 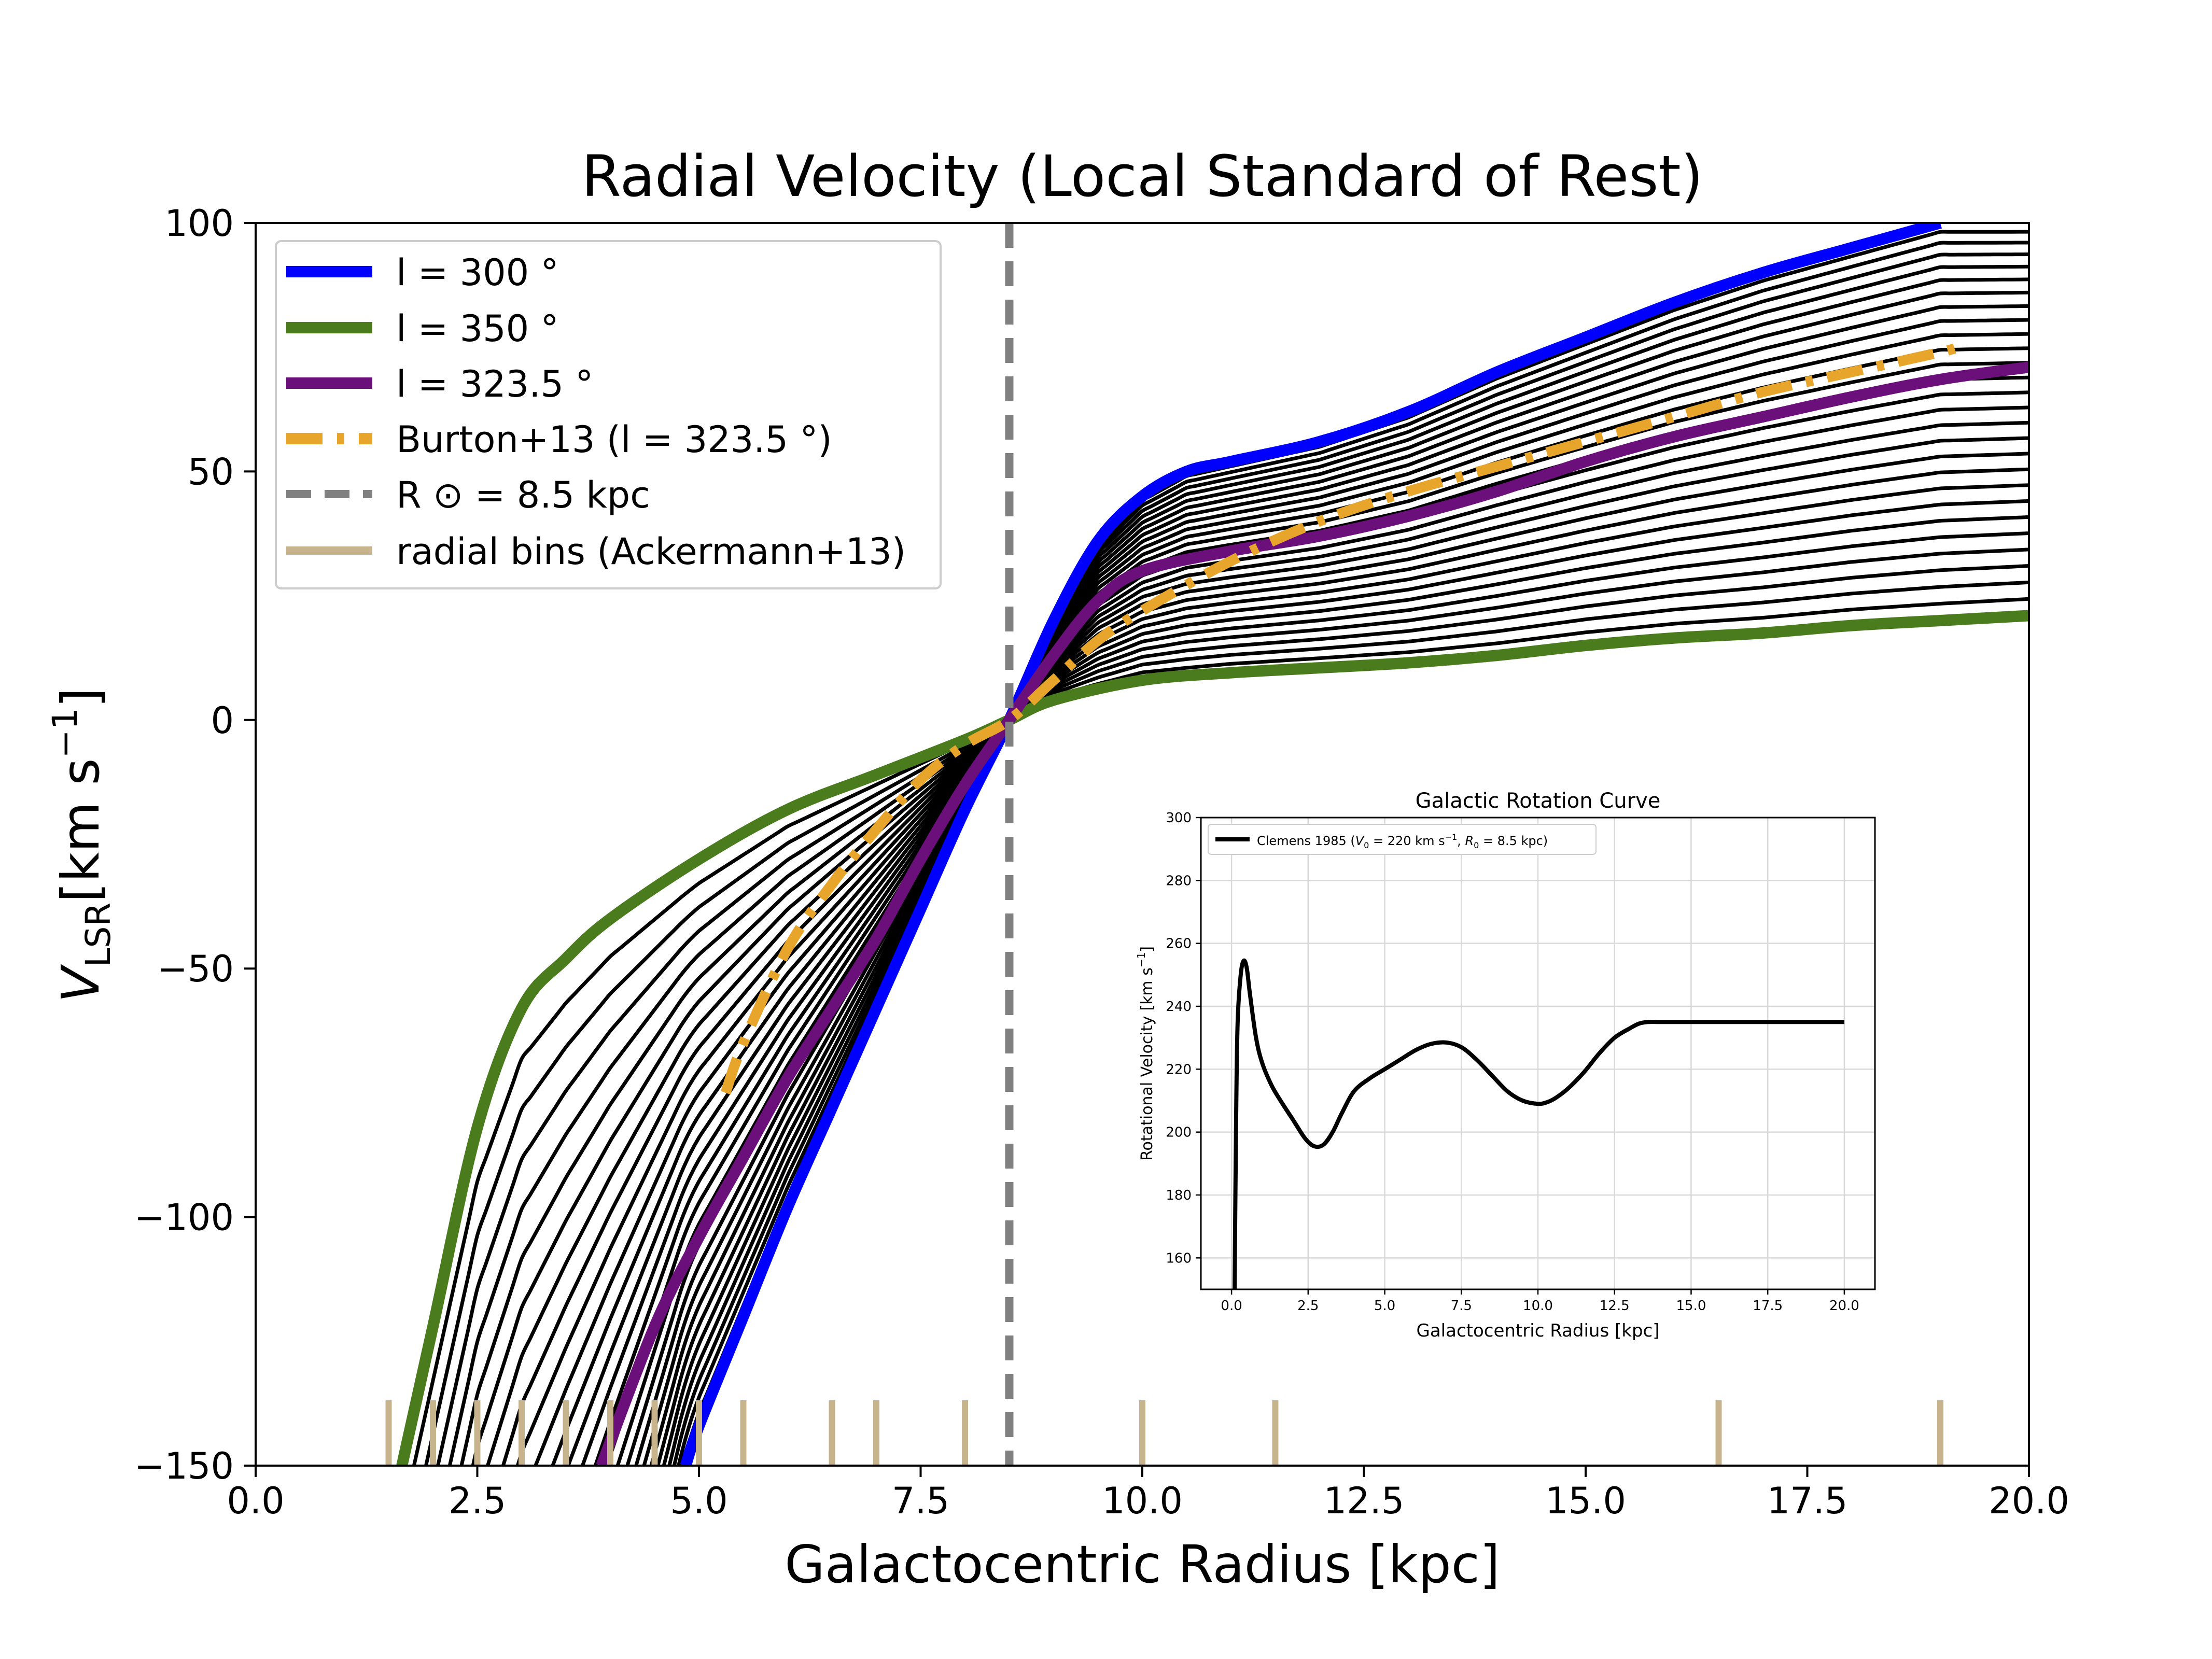 What do you see at coordinates (1407, 841) in the screenshot?
I see `inset-legend-label-mid1: = 220 km s` at bounding box center [1407, 841].